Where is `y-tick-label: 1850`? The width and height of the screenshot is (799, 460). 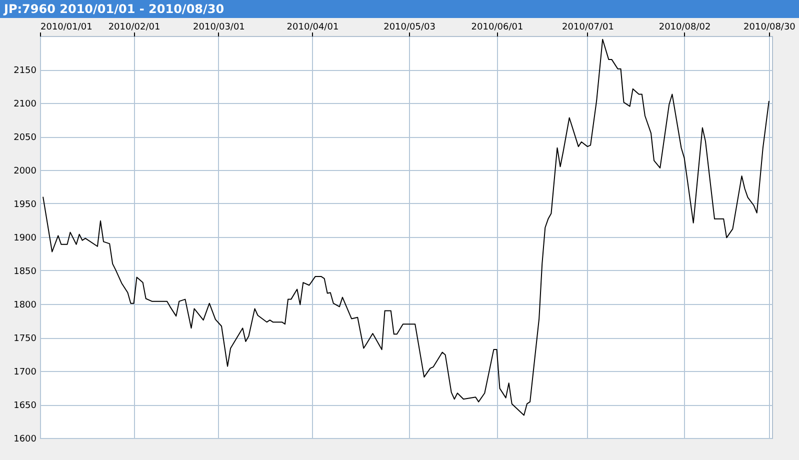
y-tick-label: 1850 is located at coordinates (25, 272).